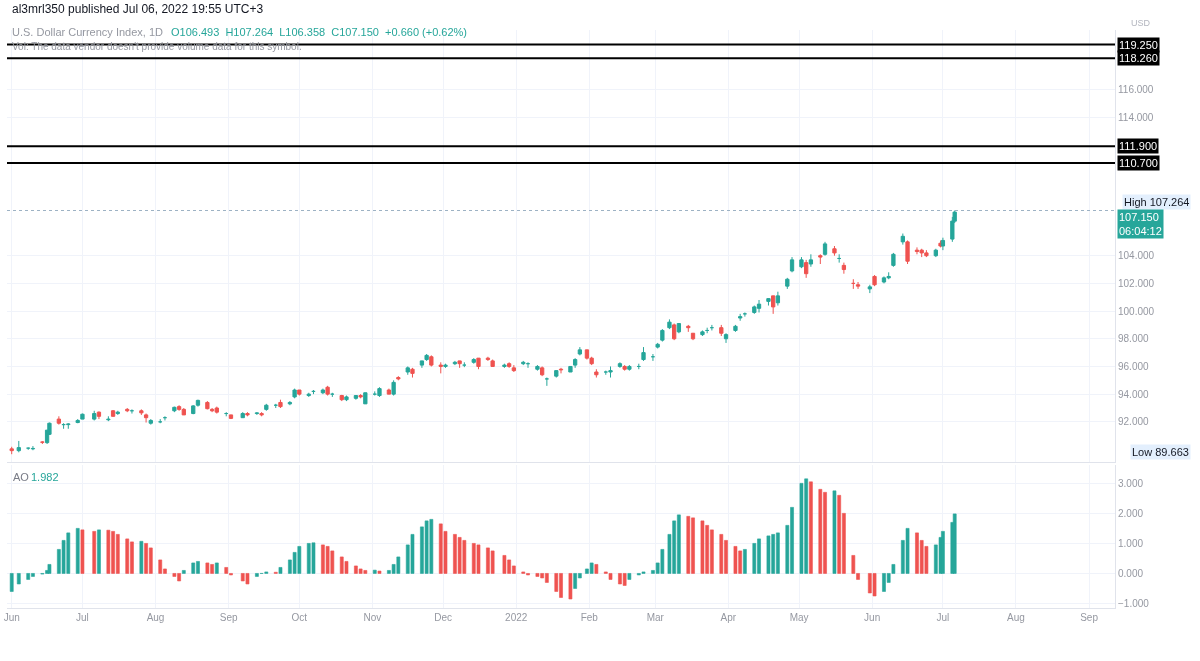  What do you see at coordinates (655, 617) in the screenshot?
I see `x-tick-label: Mar` at bounding box center [655, 617].